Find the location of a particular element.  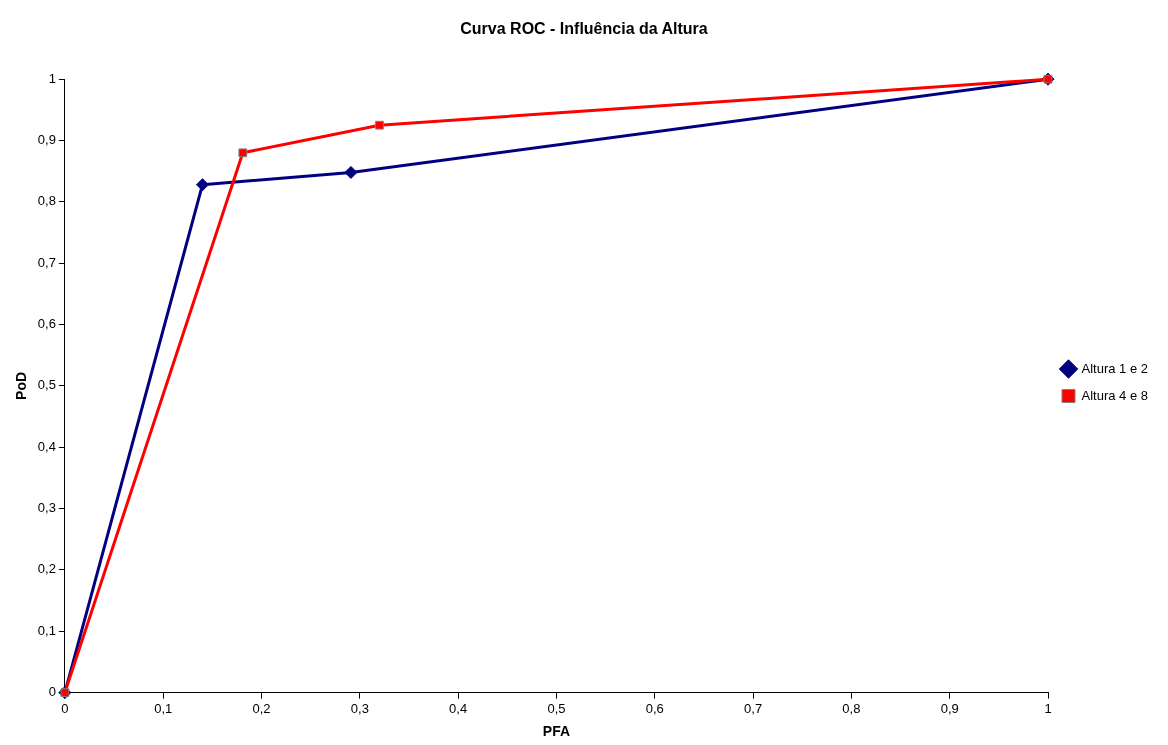

y-tick-label: 0,2 is located at coordinates (46, 569).